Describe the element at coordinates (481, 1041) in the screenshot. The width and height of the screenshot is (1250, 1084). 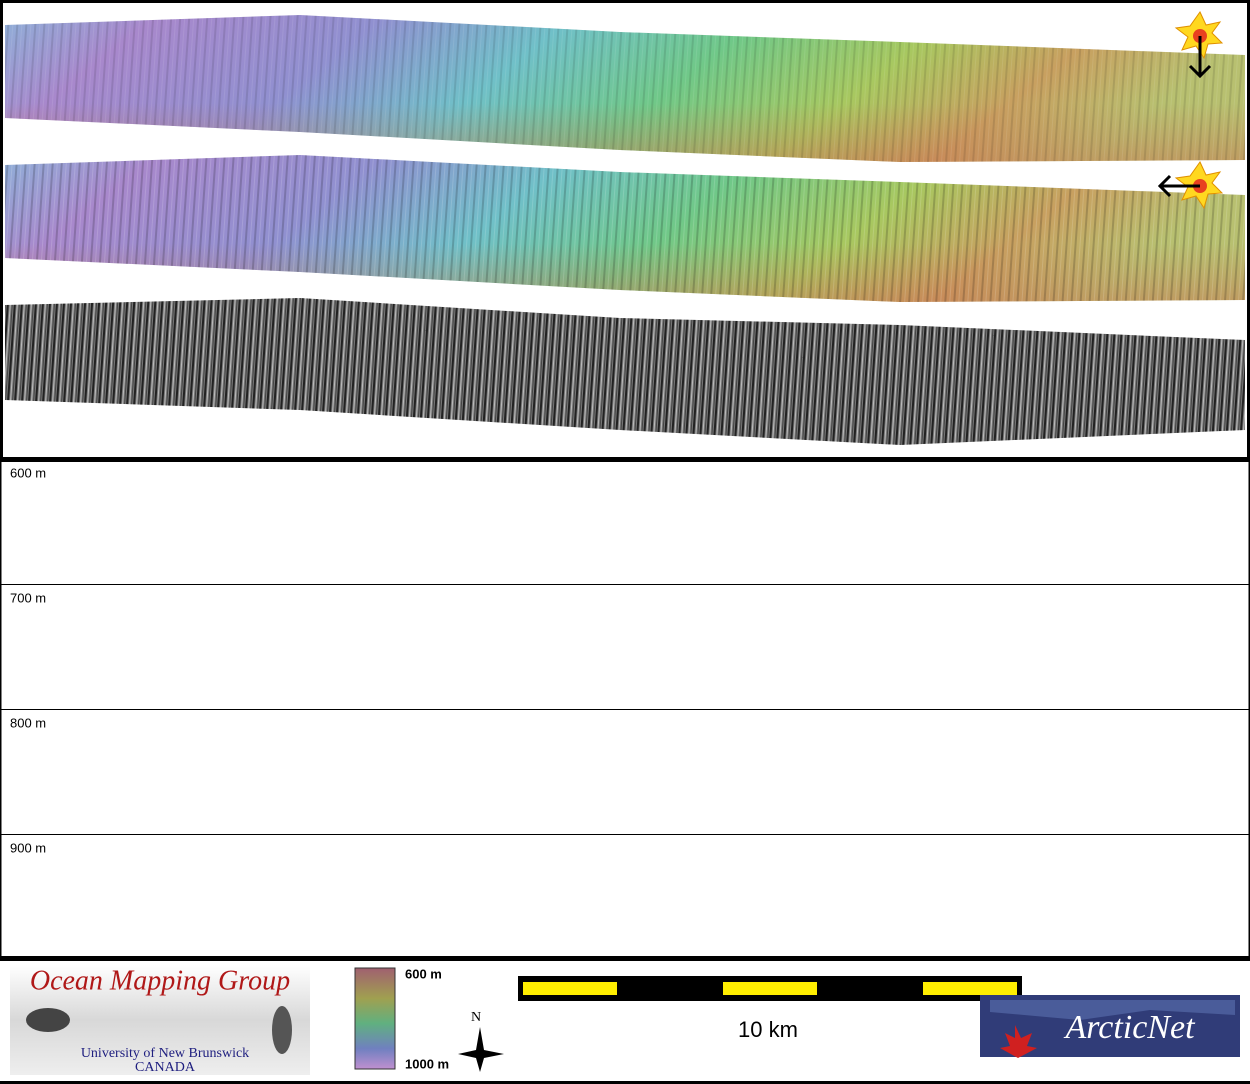
I see `north-arrow: N` at that location.